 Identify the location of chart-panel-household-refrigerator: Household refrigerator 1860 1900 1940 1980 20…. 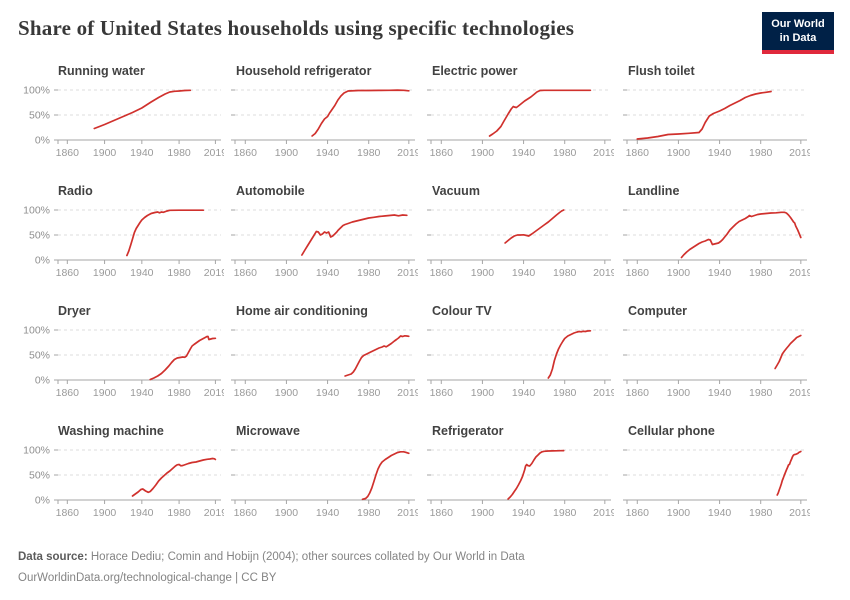
(326, 115).